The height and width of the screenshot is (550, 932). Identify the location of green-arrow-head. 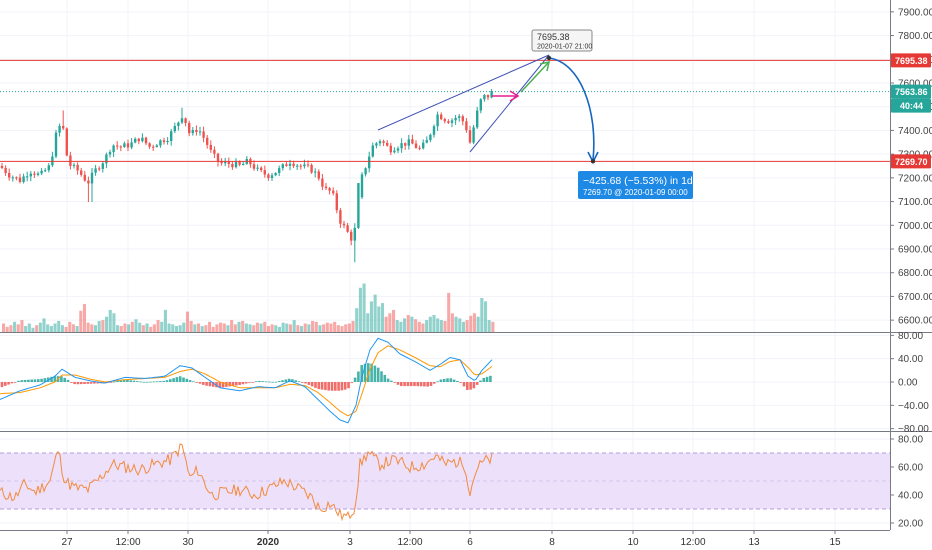
(544, 66).